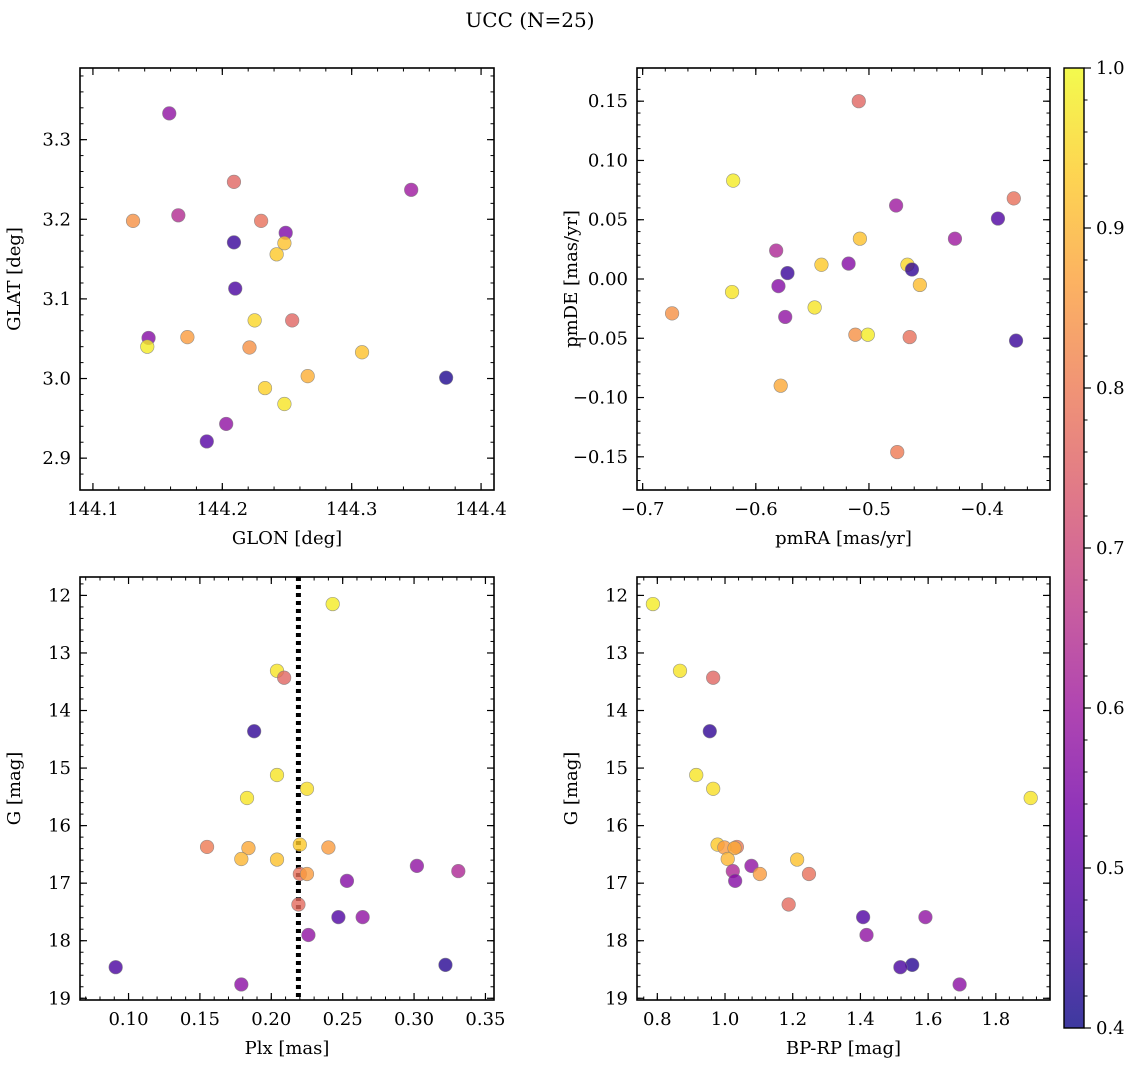 The height and width of the screenshot is (1067, 1136). I want to click on y-tick-label: 14, so click(616, 711).